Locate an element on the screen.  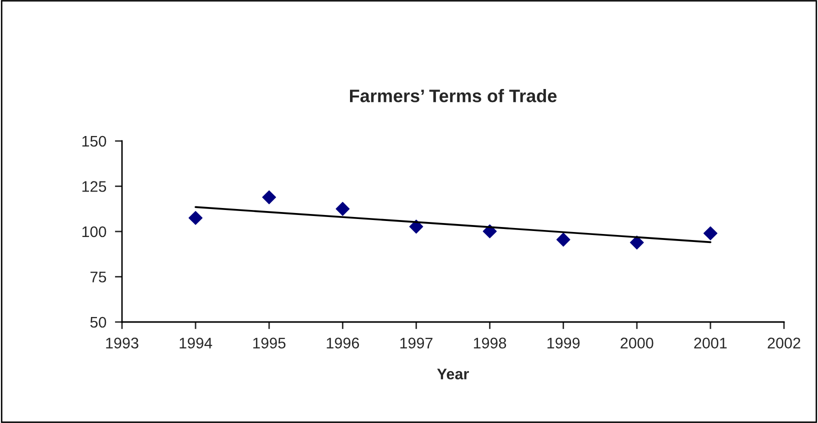
y-tick-label: 100 is located at coordinates (94, 232).